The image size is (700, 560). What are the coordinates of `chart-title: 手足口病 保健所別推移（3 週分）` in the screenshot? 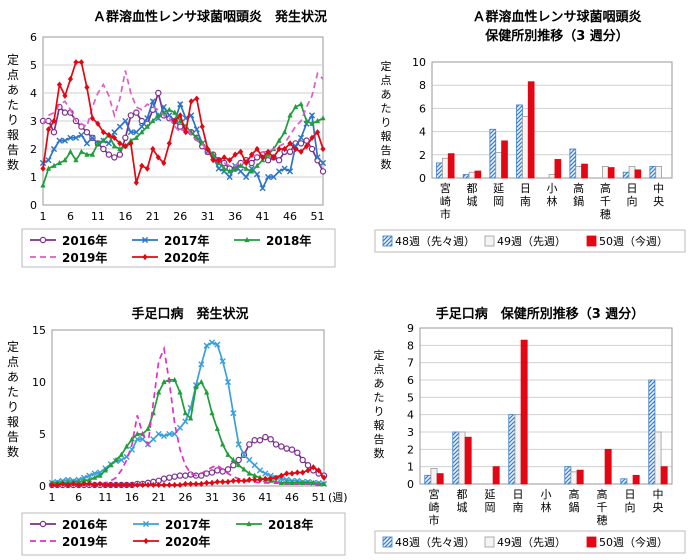 It's located at (540, 314).